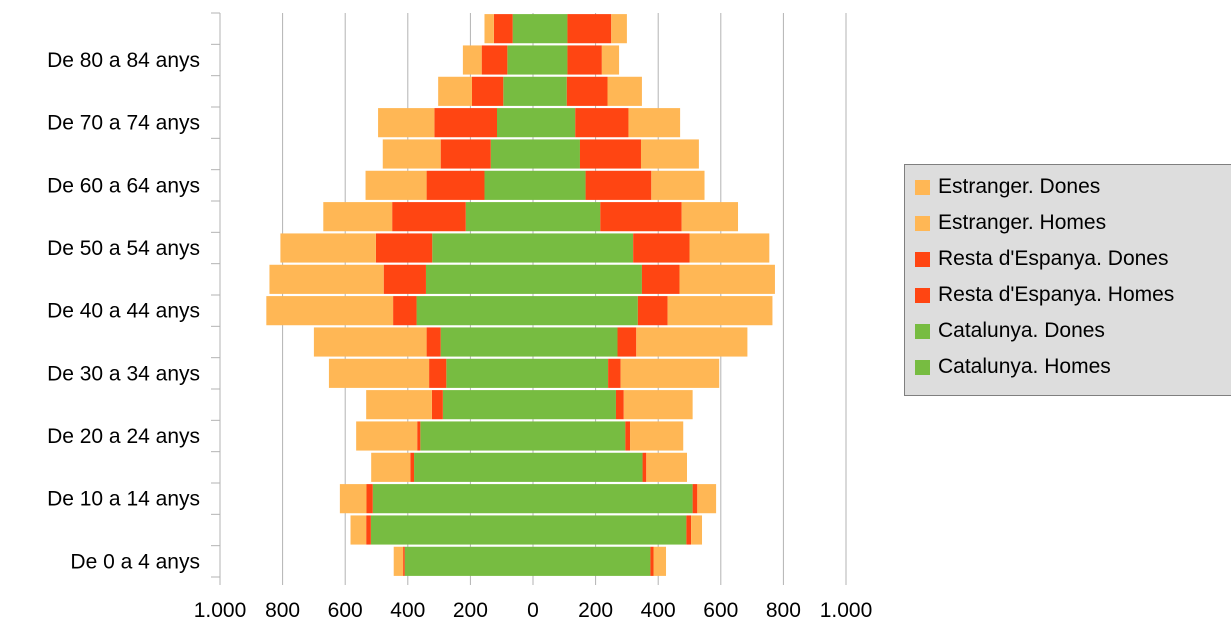  What do you see at coordinates (123, 248) in the screenshot?
I see `y-tick-label: De 50 a 54 anys` at bounding box center [123, 248].